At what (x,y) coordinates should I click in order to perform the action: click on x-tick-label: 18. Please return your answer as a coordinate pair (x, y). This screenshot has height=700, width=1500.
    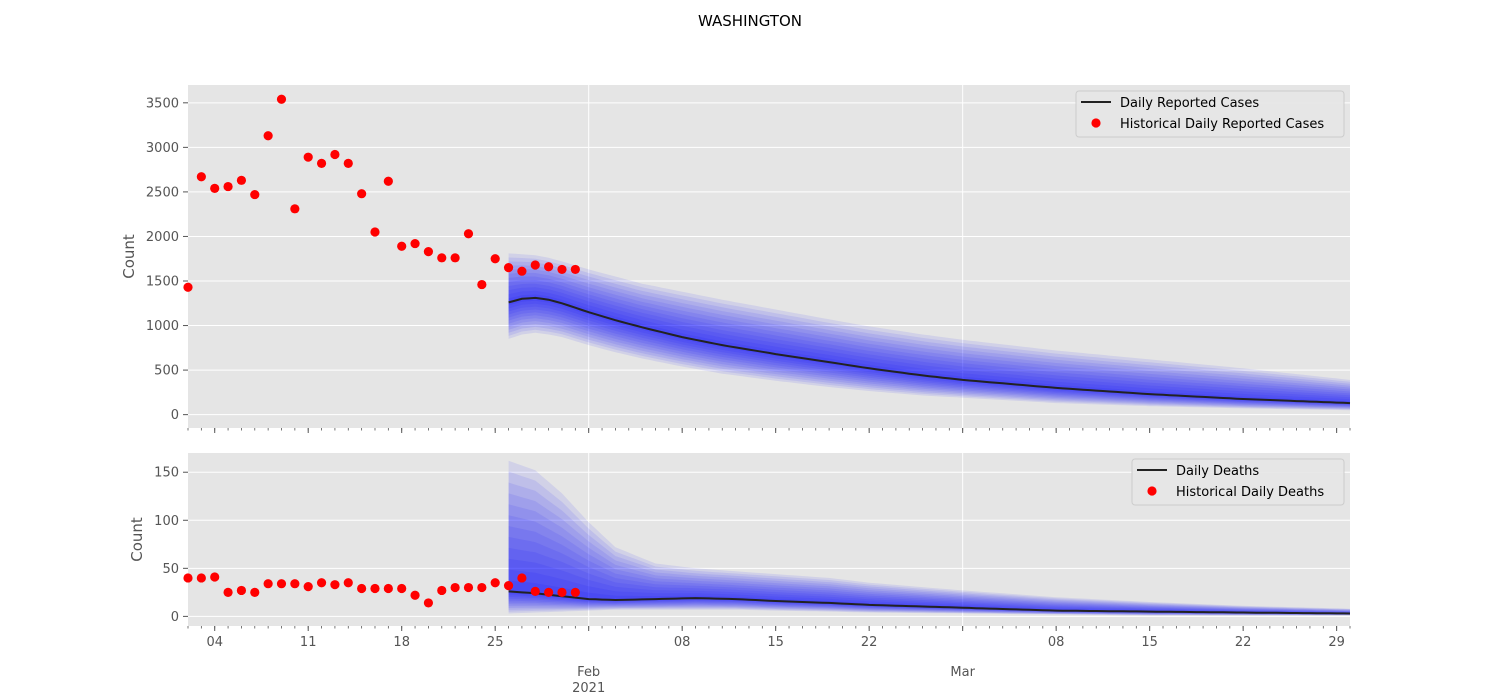
    Looking at the image, I should click on (401, 642).